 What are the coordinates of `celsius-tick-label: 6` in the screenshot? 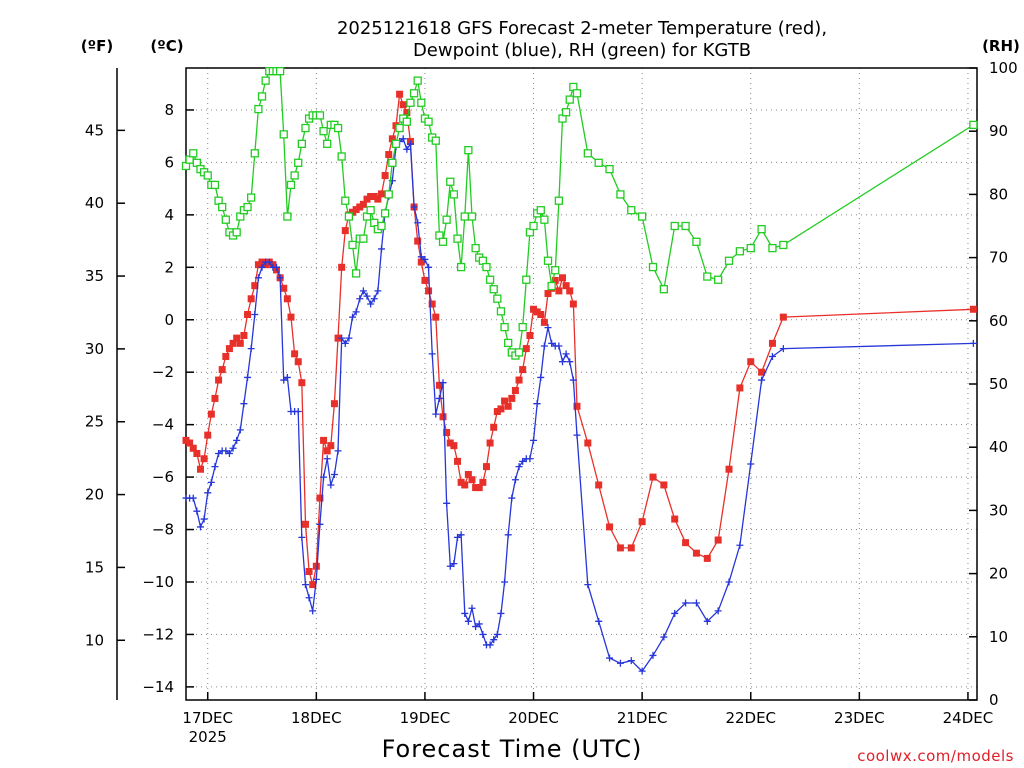 It's located at (169, 162).